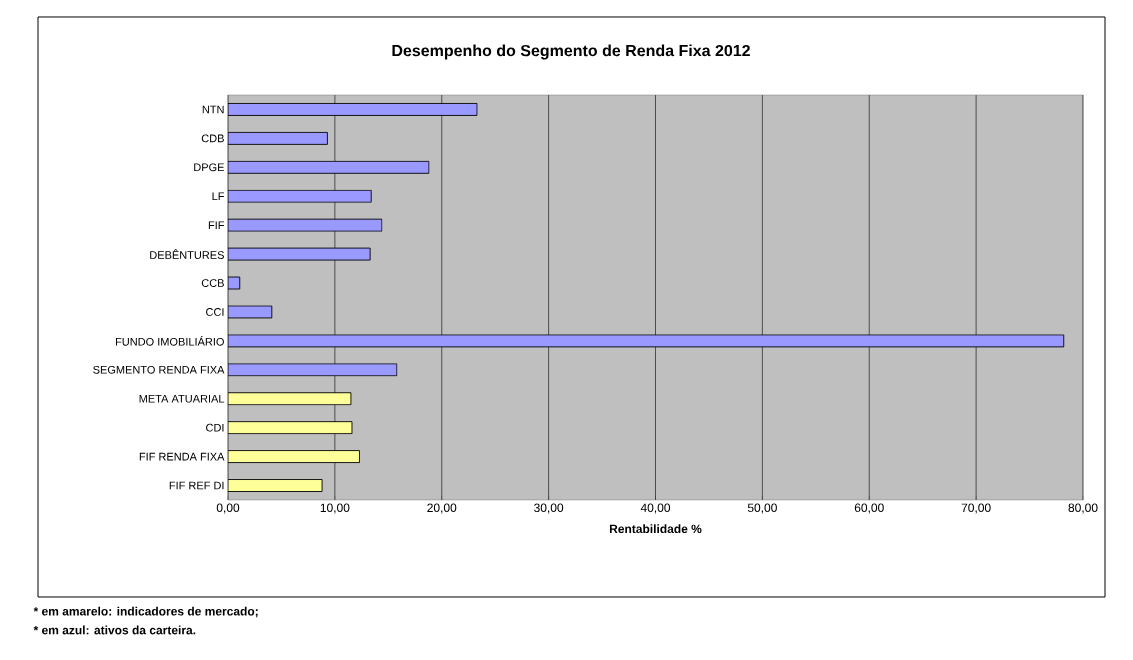 The height and width of the screenshot is (660, 1133). I want to click on x-axis-title: Rentabilidade %, so click(655, 529).